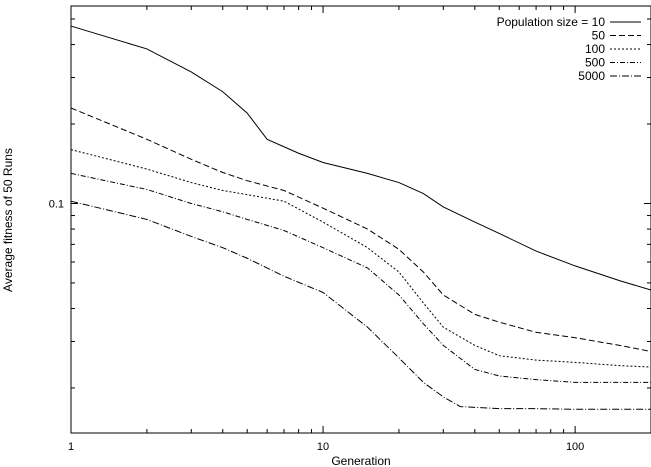  What do you see at coordinates (56, 204) in the screenshot?
I see `y-tick-label: 0.1` at bounding box center [56, 204].